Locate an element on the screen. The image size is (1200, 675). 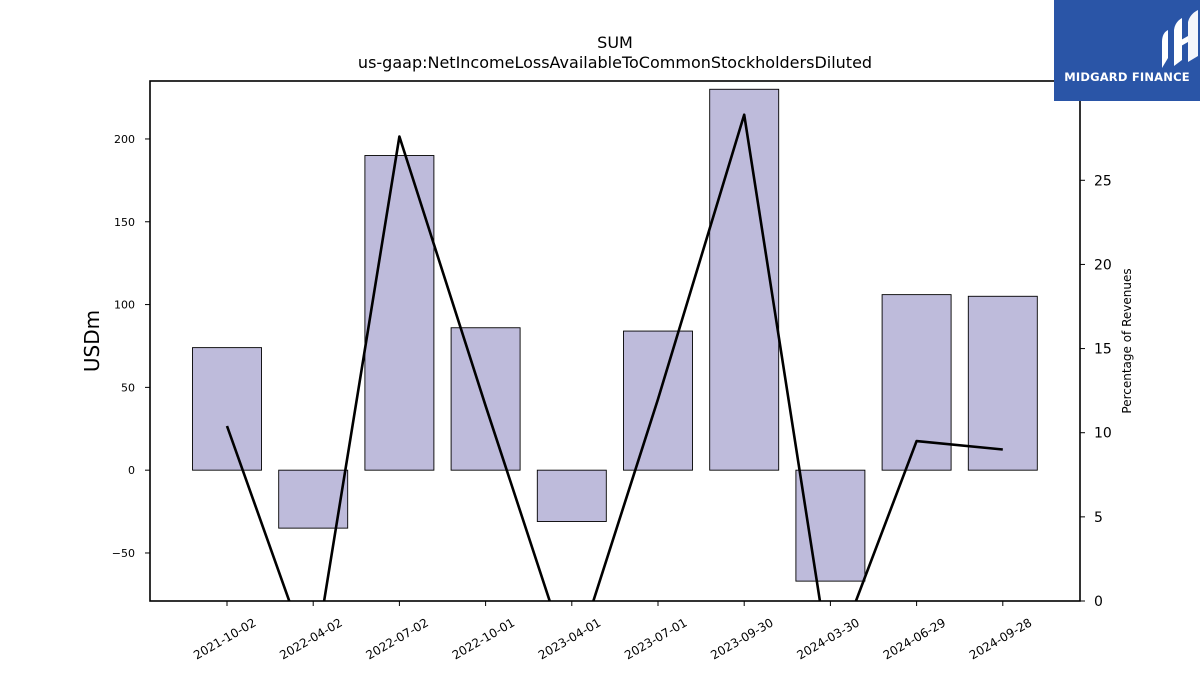
x-tick-label: 2023-04-01 is located at coordinates (569, 638).